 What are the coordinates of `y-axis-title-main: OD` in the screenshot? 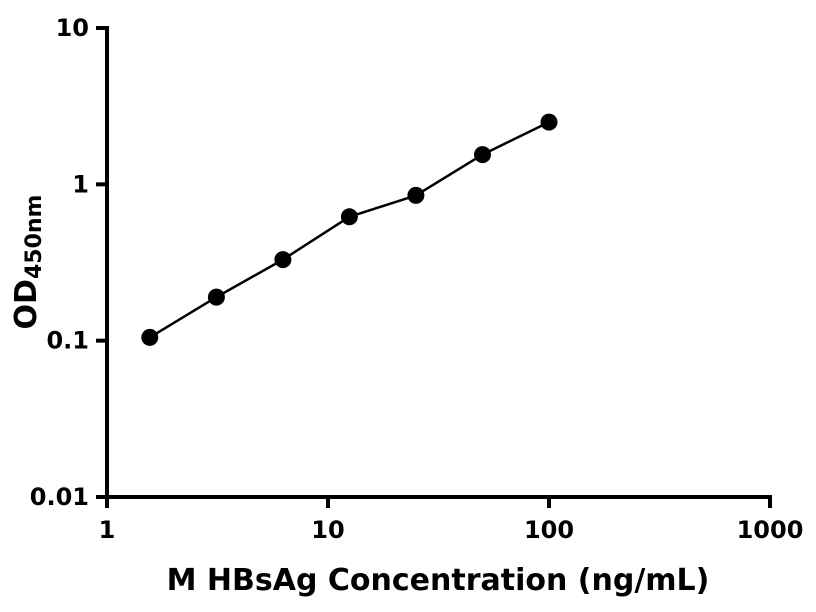 It's located at (26, 304).